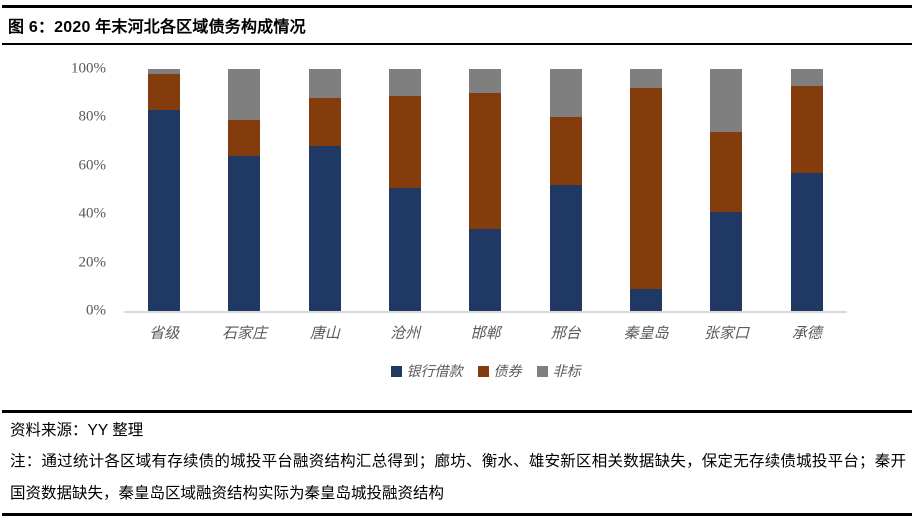  I want to click on legend-swatch-non-standard, so click(542, 371).